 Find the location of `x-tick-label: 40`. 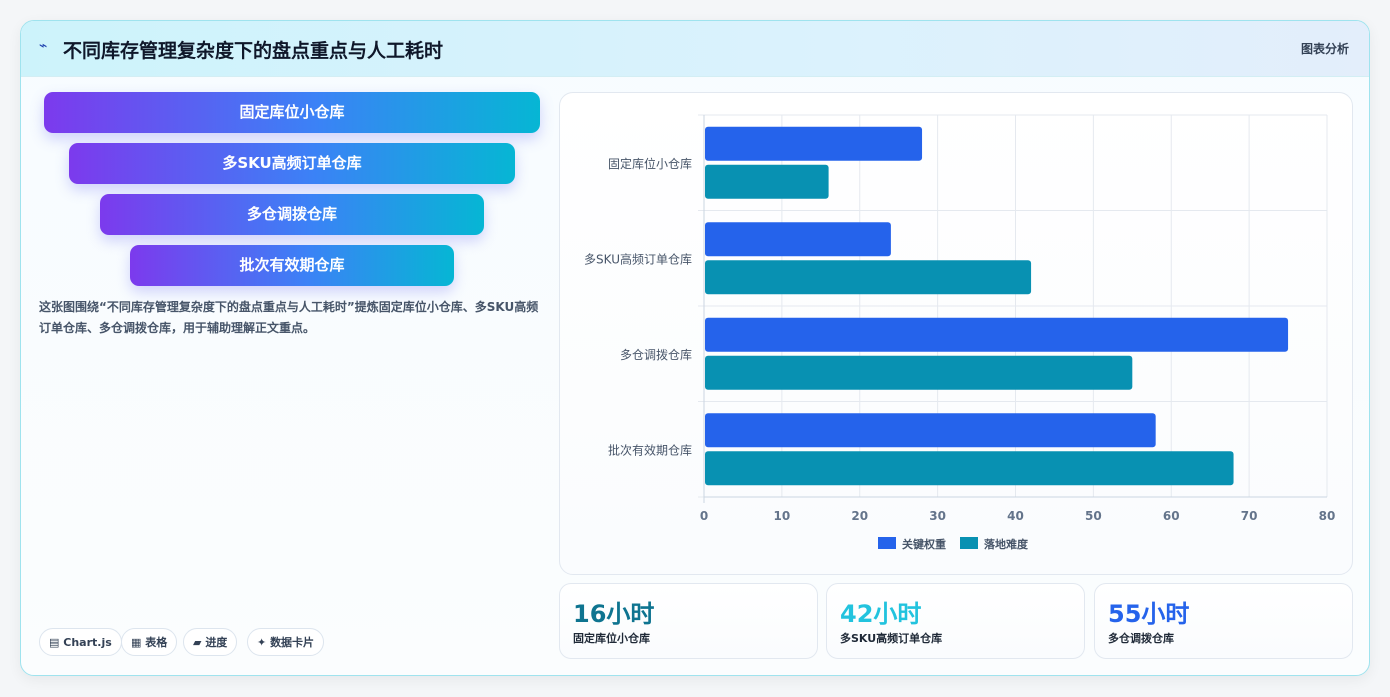

x-tick-label: 40 is located at coordinates (1015, 516).